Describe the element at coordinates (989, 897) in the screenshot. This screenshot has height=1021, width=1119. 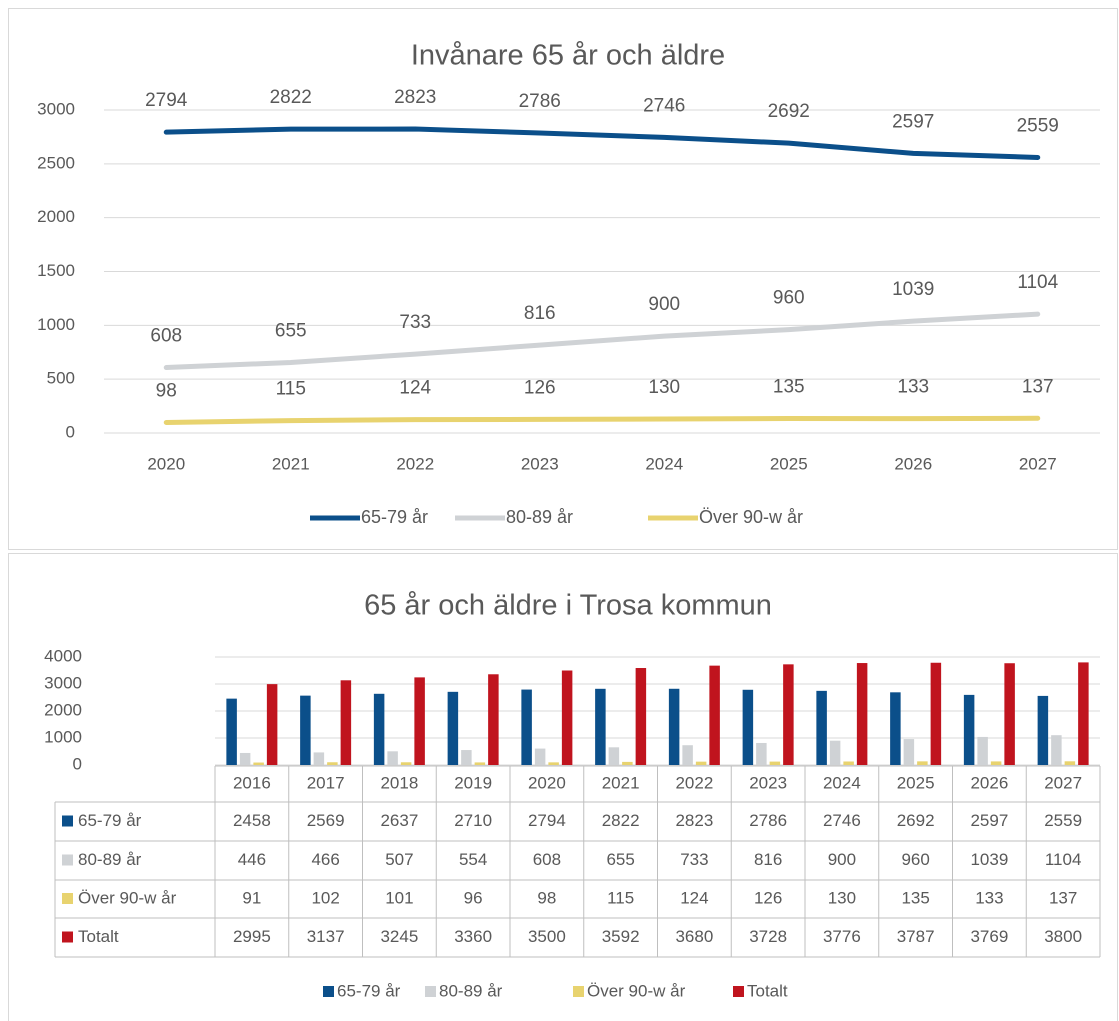
I see `table-cell: 133` at that location.